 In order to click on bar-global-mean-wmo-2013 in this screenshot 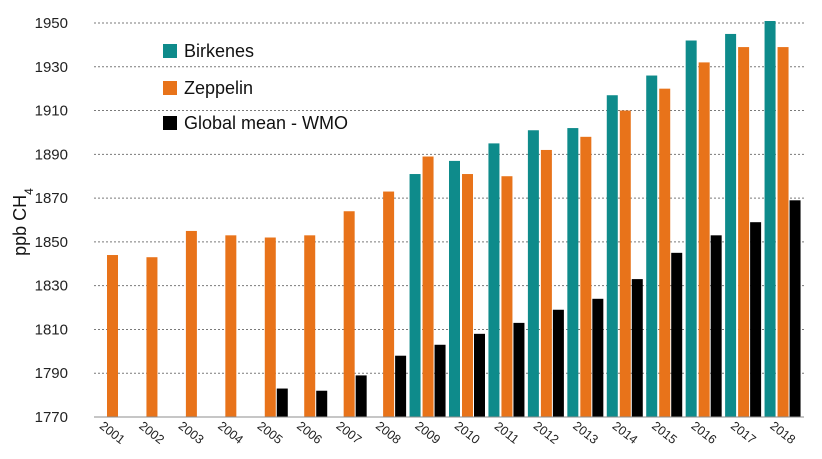, I will do `click(598, 357)`.